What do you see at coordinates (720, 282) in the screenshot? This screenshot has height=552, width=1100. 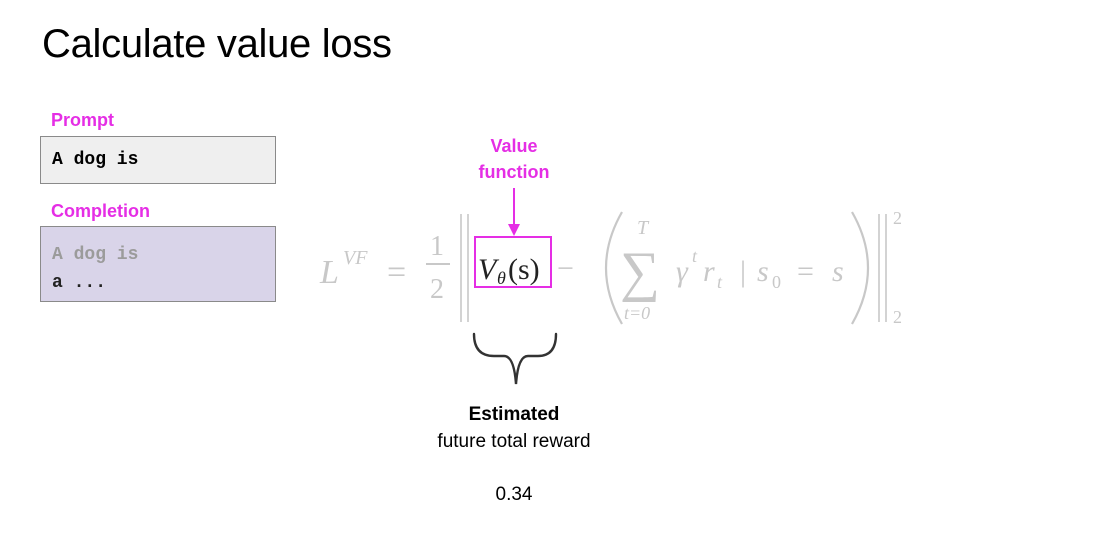 I see `formula-reward-sub: t` at bounding box center [720, 282].